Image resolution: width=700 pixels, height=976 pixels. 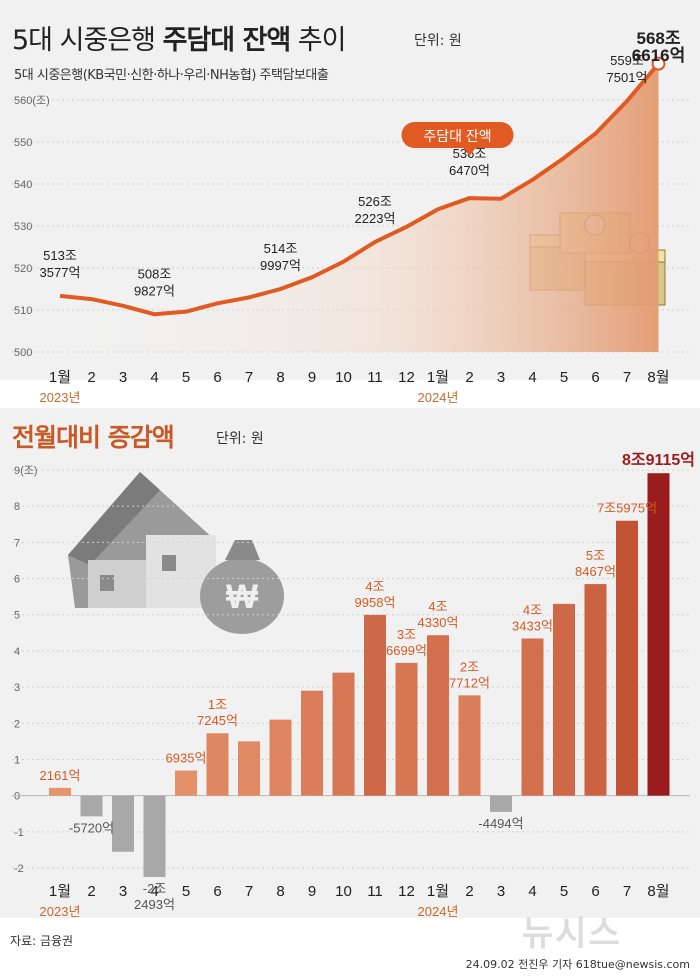 I want to click on bar-value-label: 8조9115억, so click(x=658, y=459).